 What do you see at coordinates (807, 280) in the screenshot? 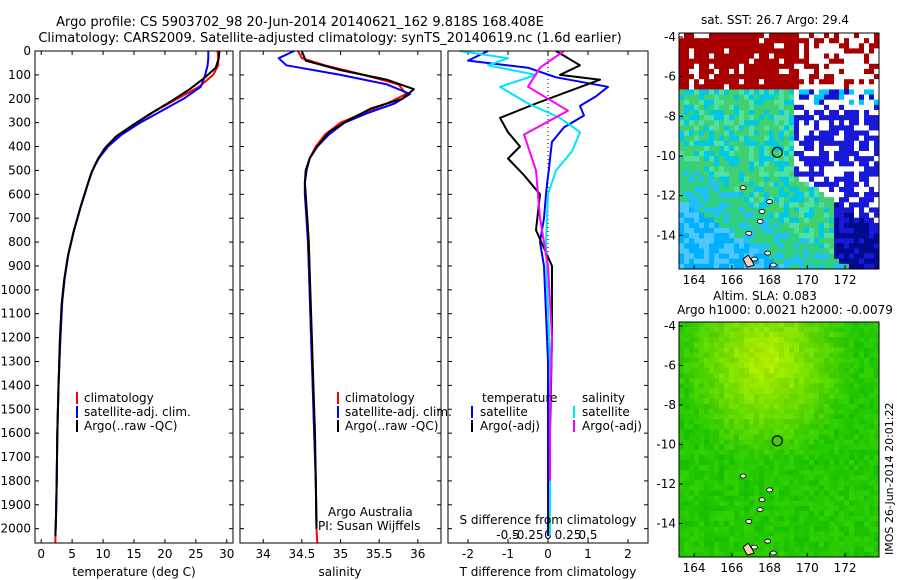
I see `x-tick-label: 170` at bounding box center [807, 280].